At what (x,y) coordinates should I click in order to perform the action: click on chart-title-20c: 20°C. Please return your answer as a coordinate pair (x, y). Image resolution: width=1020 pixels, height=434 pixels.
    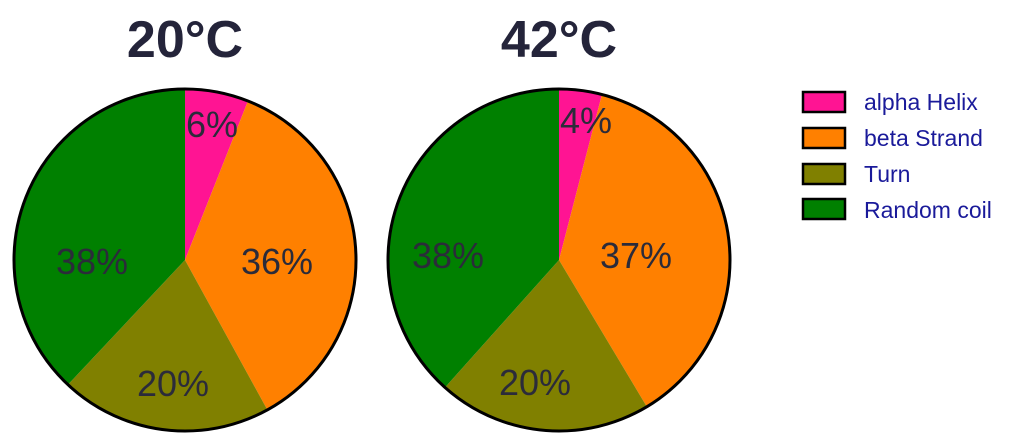
    Looking at the image, I should click on (185, 40).